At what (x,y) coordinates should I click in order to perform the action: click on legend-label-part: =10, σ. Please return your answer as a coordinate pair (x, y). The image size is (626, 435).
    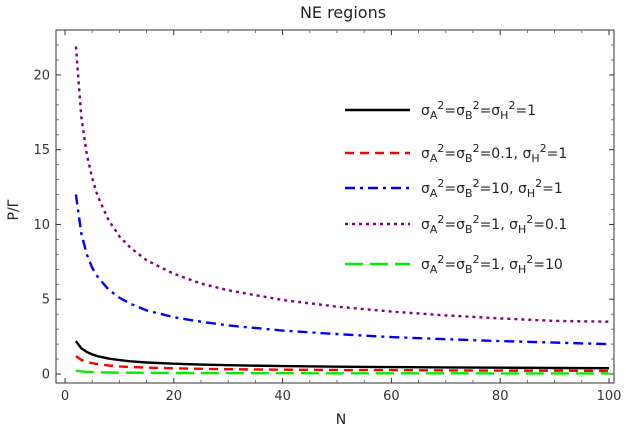
    Looking at the image, I should click on (503, 189).